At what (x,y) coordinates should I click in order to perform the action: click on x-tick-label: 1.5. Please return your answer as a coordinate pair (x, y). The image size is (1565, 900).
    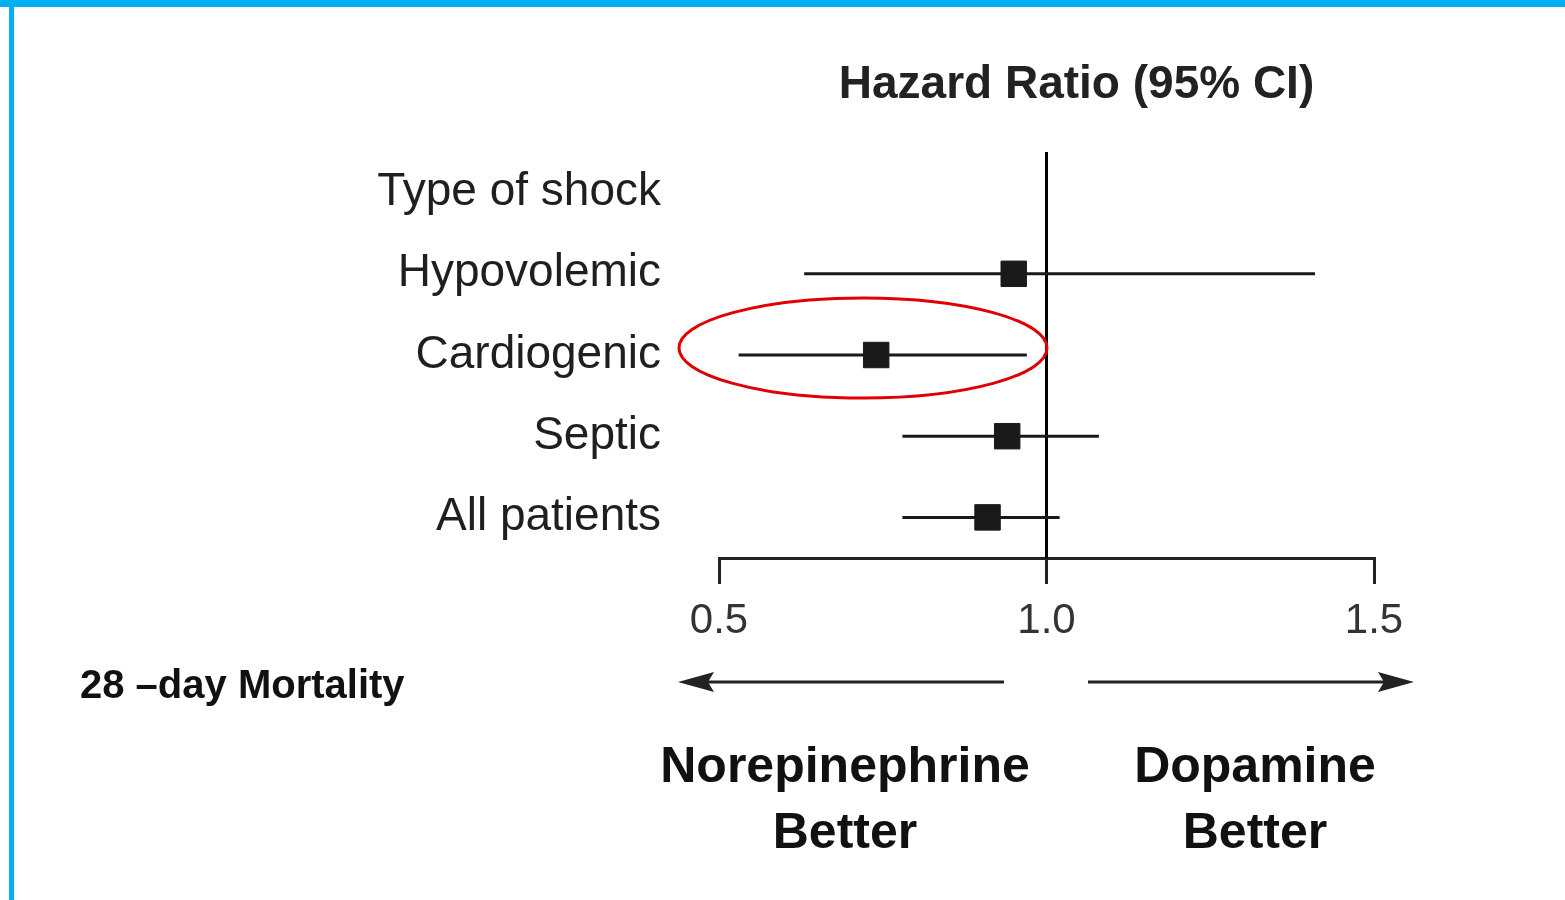
    Looking at the image, I should click on (1374, 618).